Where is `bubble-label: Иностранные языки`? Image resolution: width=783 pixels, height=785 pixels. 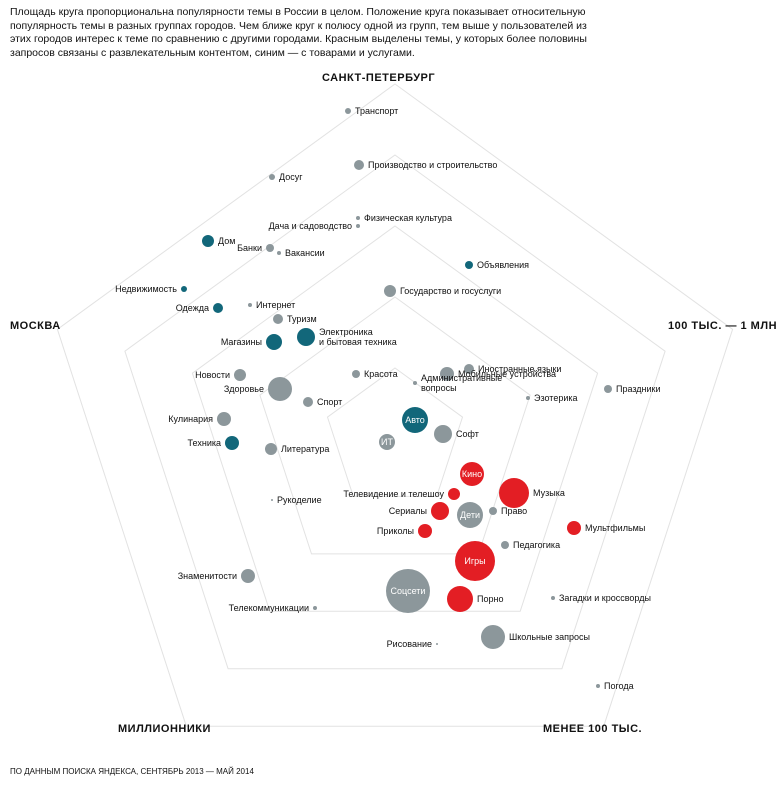 bubble-label: Иностранные языки is located at coordinates (520, 369).